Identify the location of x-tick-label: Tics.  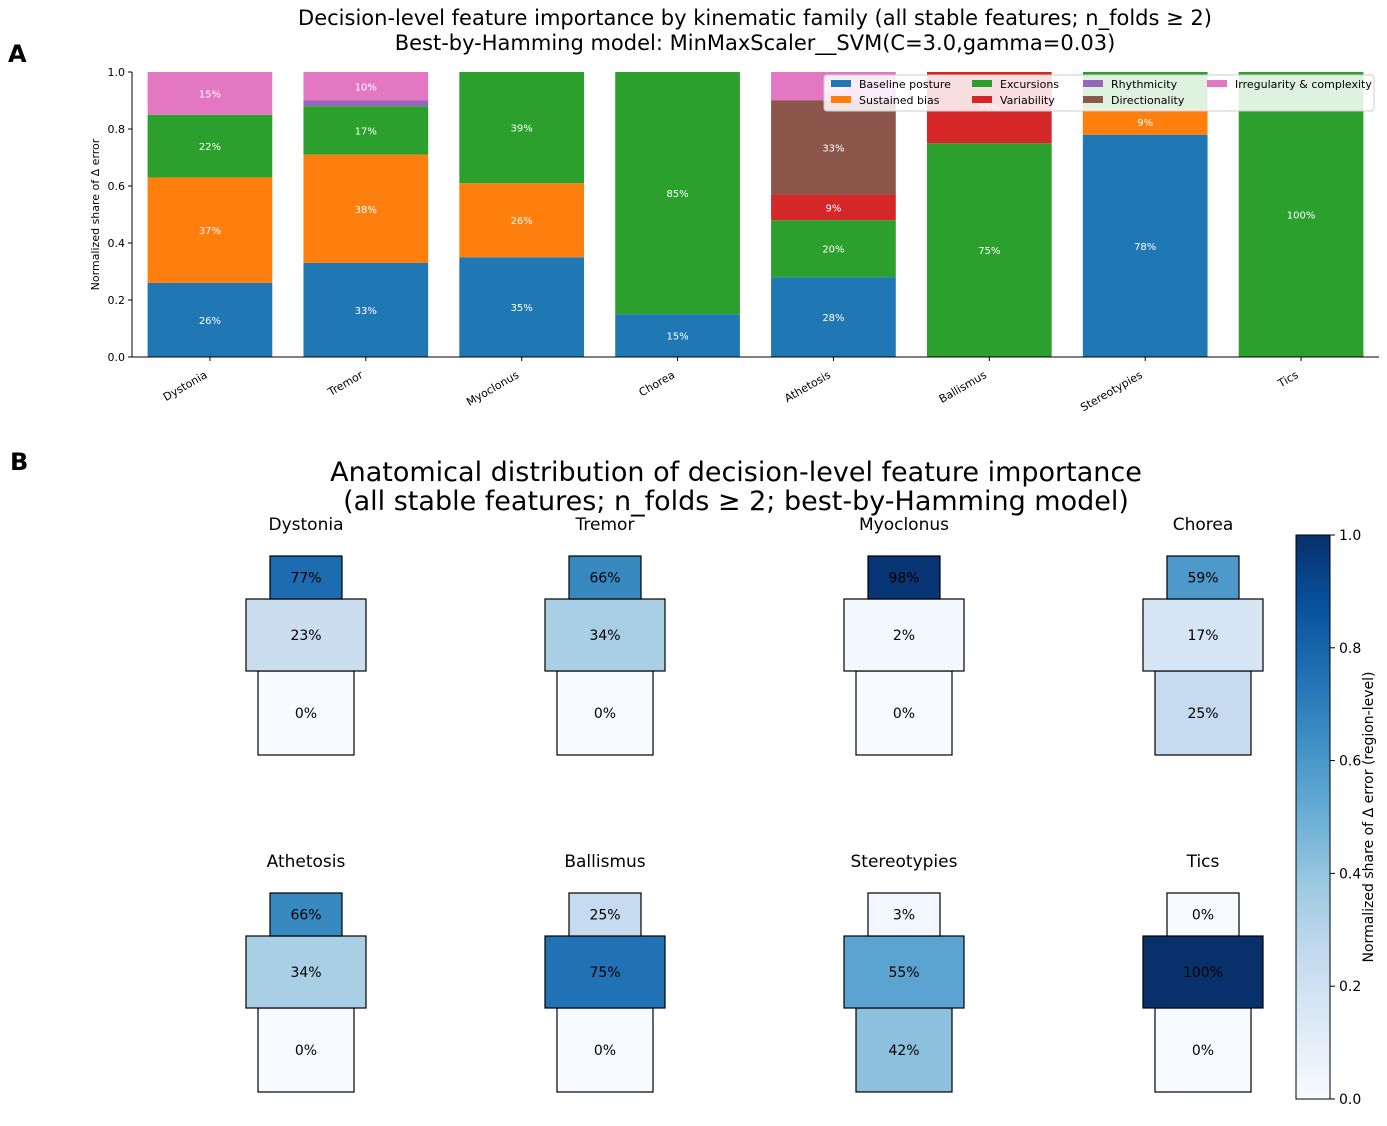
(1288, 379).